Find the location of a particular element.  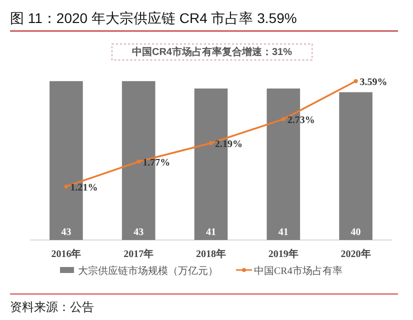

x-tick-label: 2019年 is located at coordinates (283, 254).